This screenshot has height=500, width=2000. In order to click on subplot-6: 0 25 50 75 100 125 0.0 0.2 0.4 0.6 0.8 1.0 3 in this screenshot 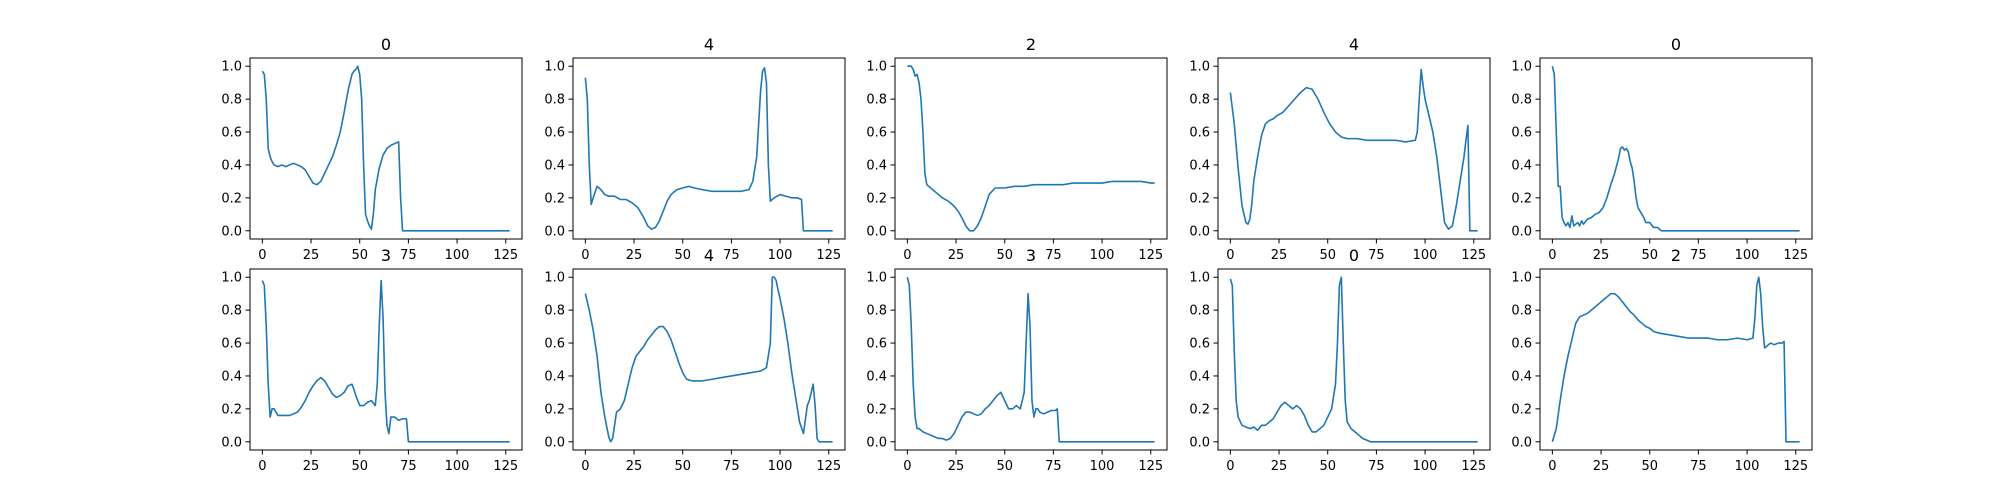, I will do `click(372, 360)`.